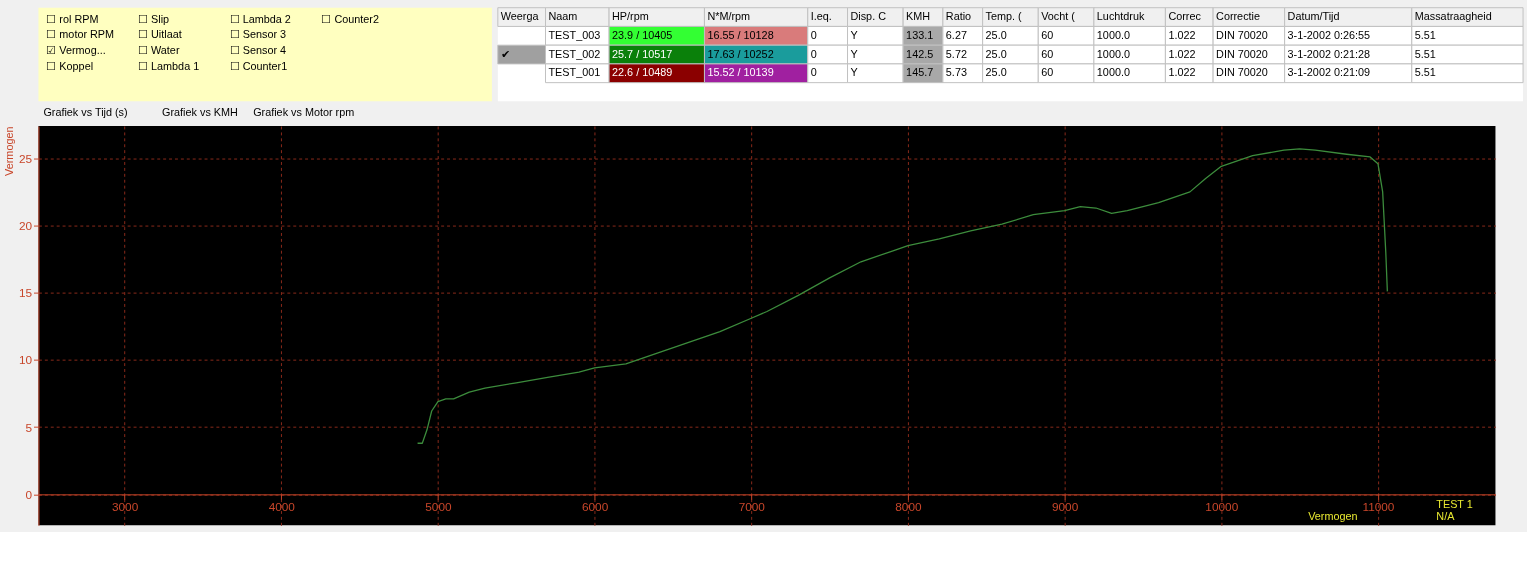  Describe the element at coordinates (258, 50) in the screenshot. I see `text: ☐ Sensor 4` at that location.